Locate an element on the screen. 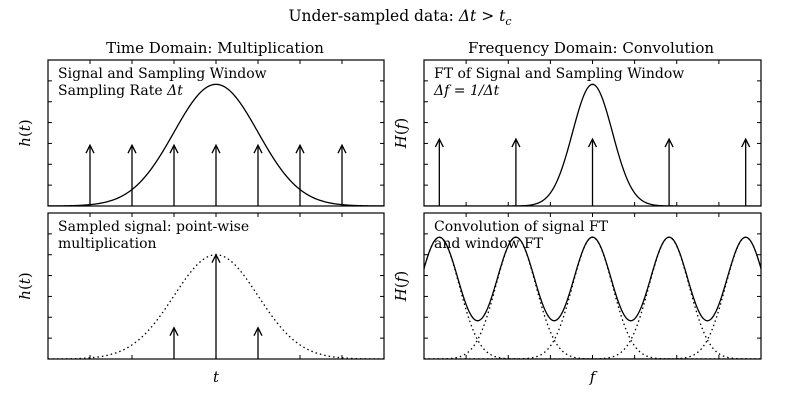  x-axis-label: t is located at coordinates (216, 377).